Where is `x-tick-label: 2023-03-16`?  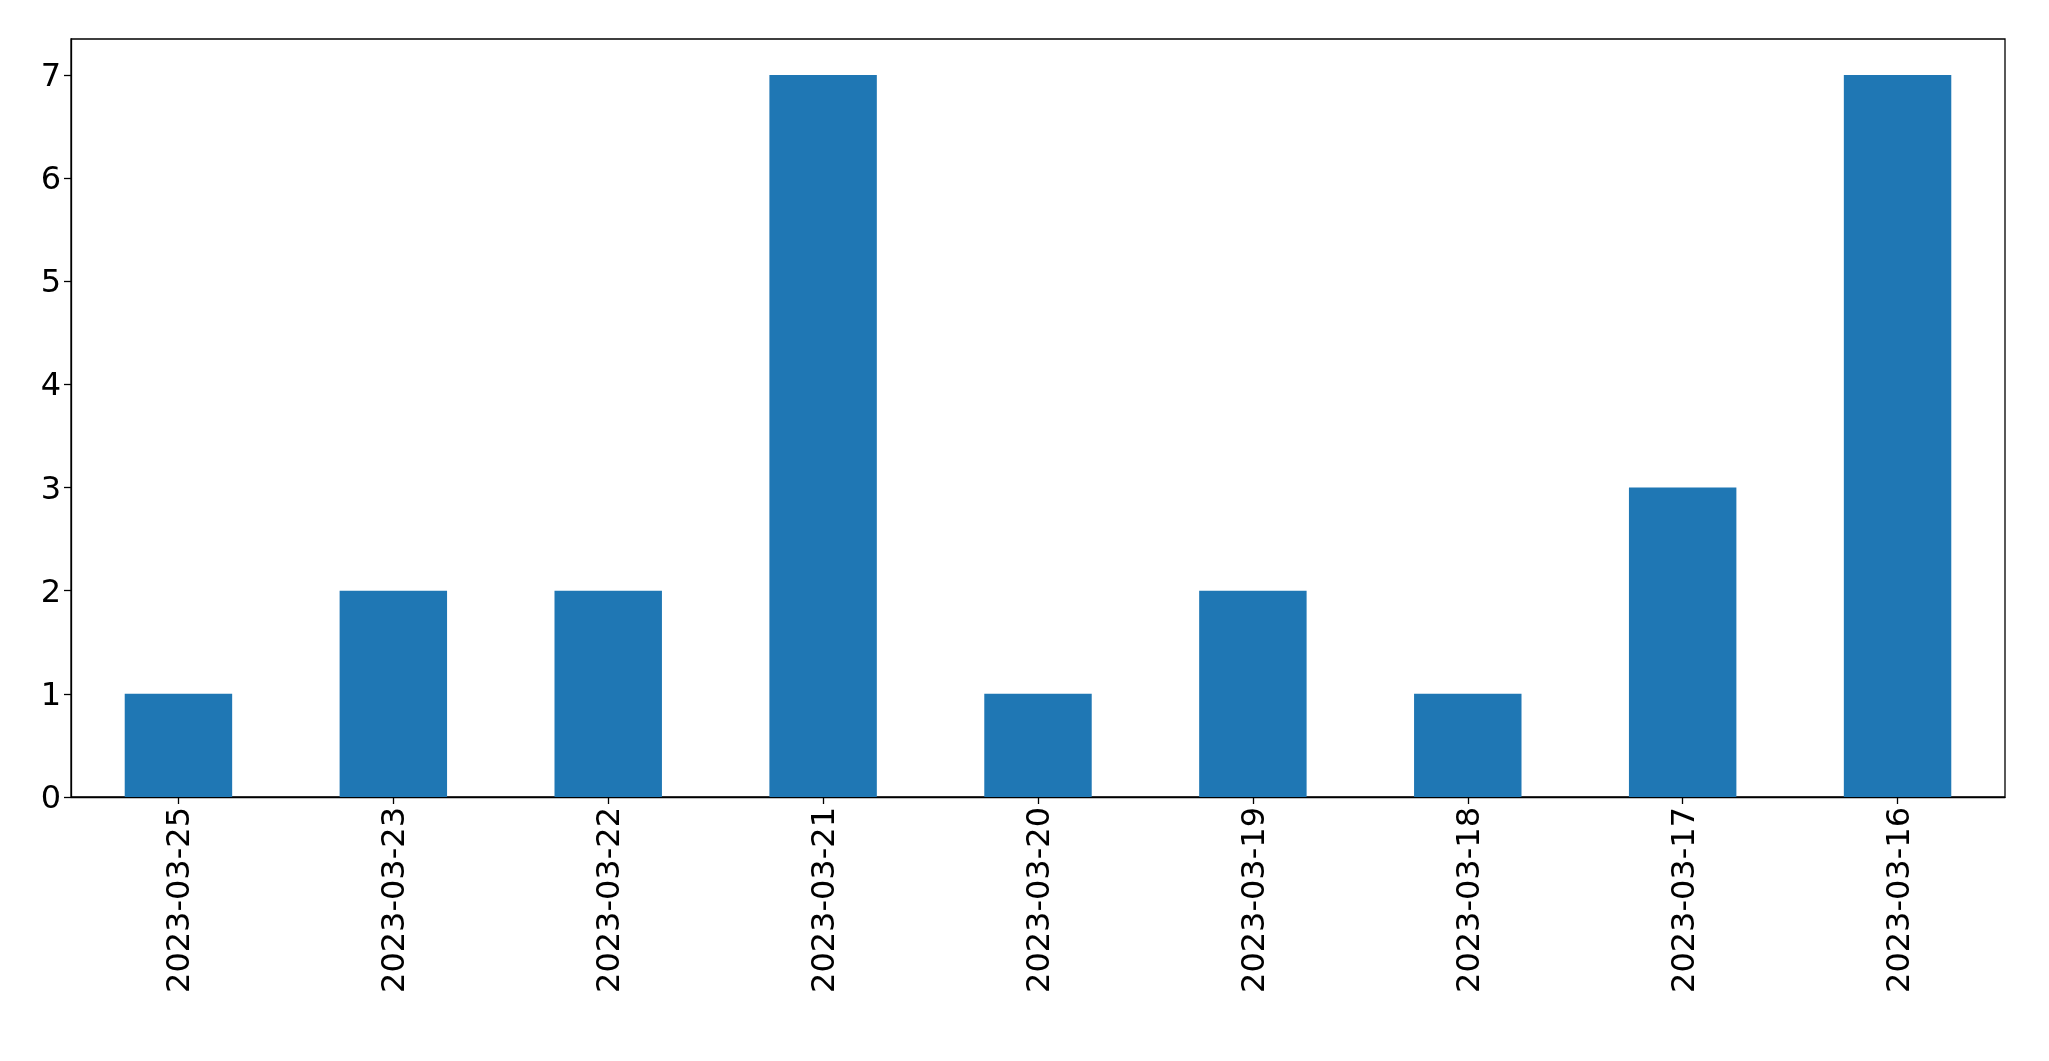
x-tick-label: 2023-03-16 is located at coordinates (1897, 900).